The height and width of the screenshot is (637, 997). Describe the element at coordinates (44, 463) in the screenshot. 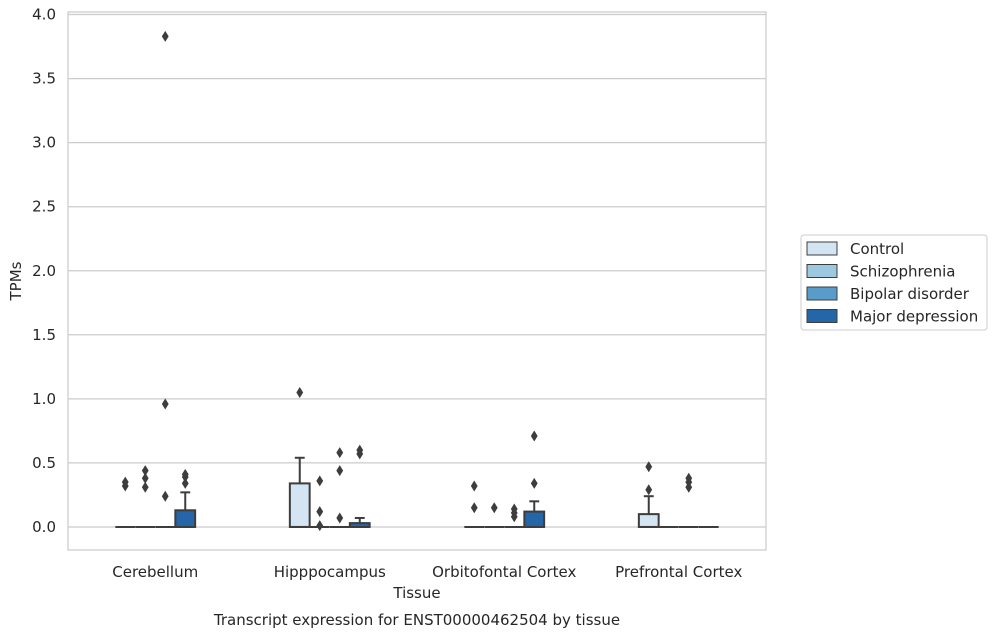

I see `y-tick-label: 0.5` at that location.